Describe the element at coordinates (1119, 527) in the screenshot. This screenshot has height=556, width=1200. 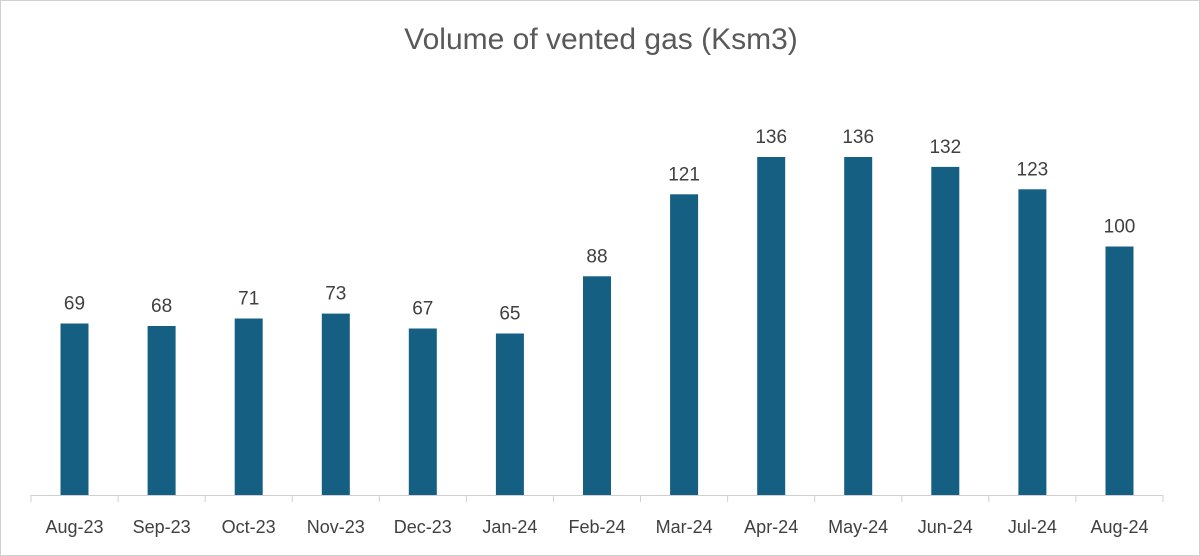
I see `x-tick-label-aug-24: Aug-24` at that location.